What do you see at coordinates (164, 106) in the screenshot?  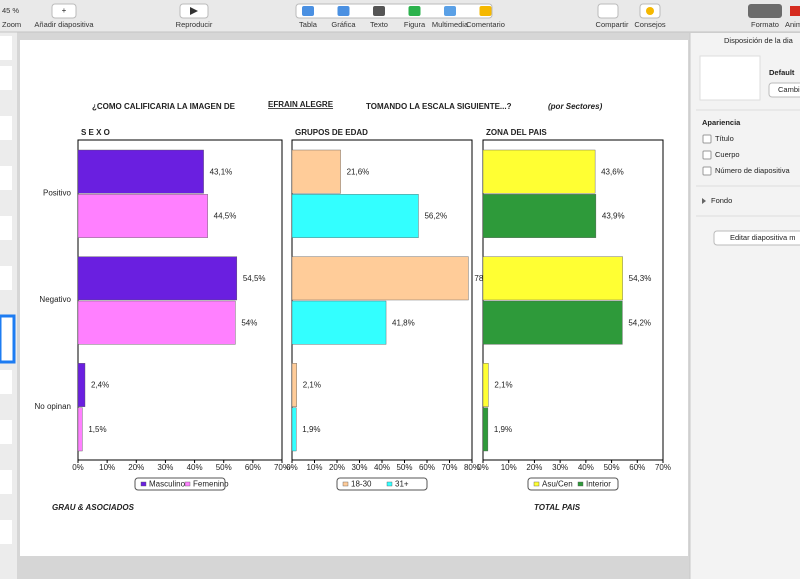 I see `slide-title-pre: ¿COMO CALIFICARIA LA IMAGEN DE` at bounding box center [164, 106].